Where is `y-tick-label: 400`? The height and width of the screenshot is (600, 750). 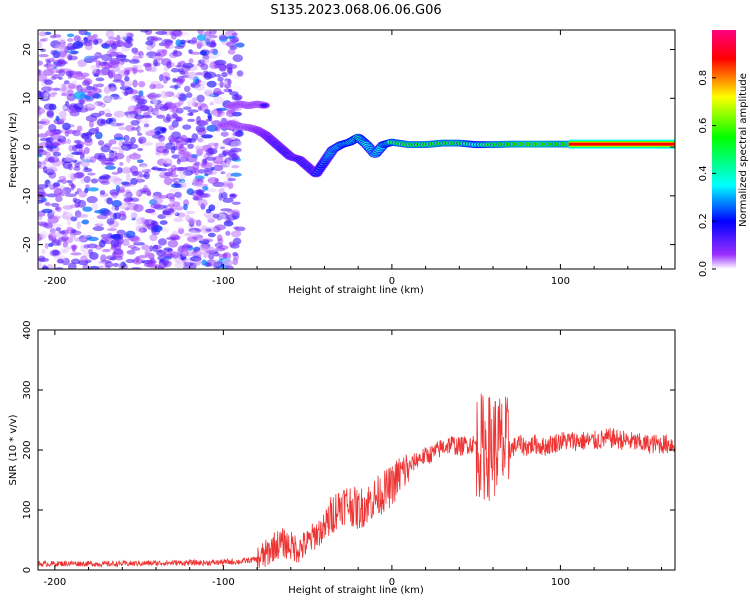 y-tick-label: 400 is located at coordinates (27, 329).